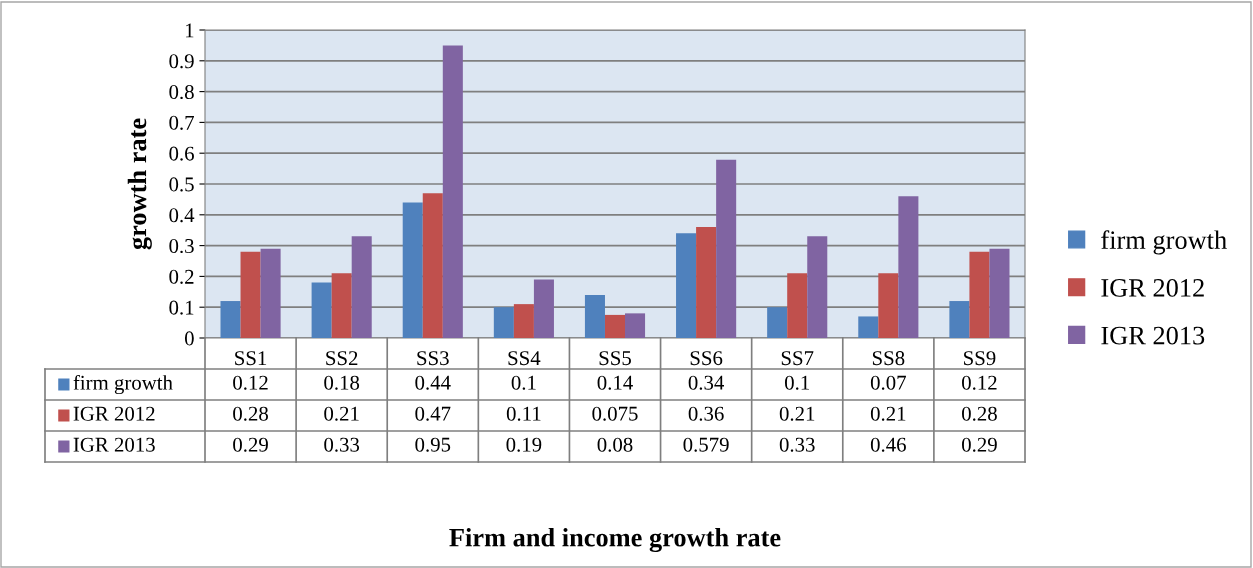  I want to click on x-tick-label: SS1, so click(251, 358).